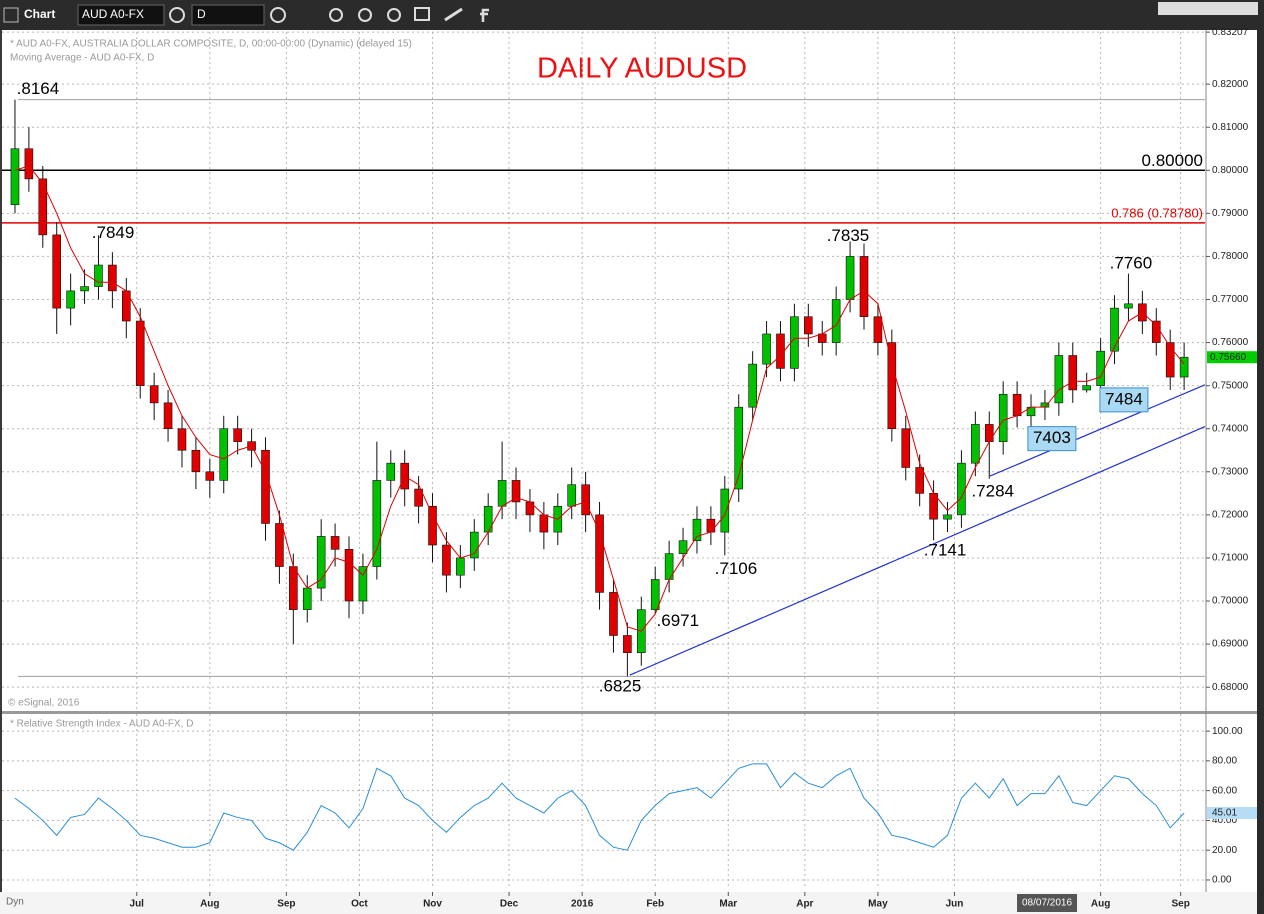 The height and width of the screenshot is (914, 1264). What do you see at coordinates (365, 15) in the screenshot?
I see `play-button` at bounding box center [365, 15].